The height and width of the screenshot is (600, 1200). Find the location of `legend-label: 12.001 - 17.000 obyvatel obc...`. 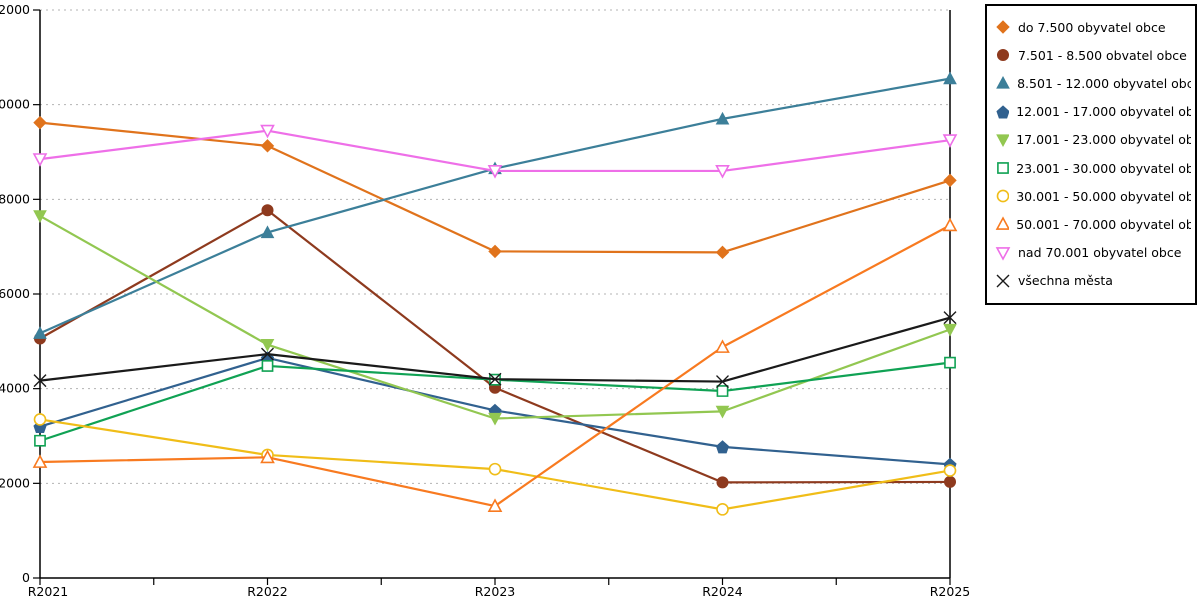

legend-label: 12.001 - 17.000 obyvatel obc... is located at coordinates (1103, 112).